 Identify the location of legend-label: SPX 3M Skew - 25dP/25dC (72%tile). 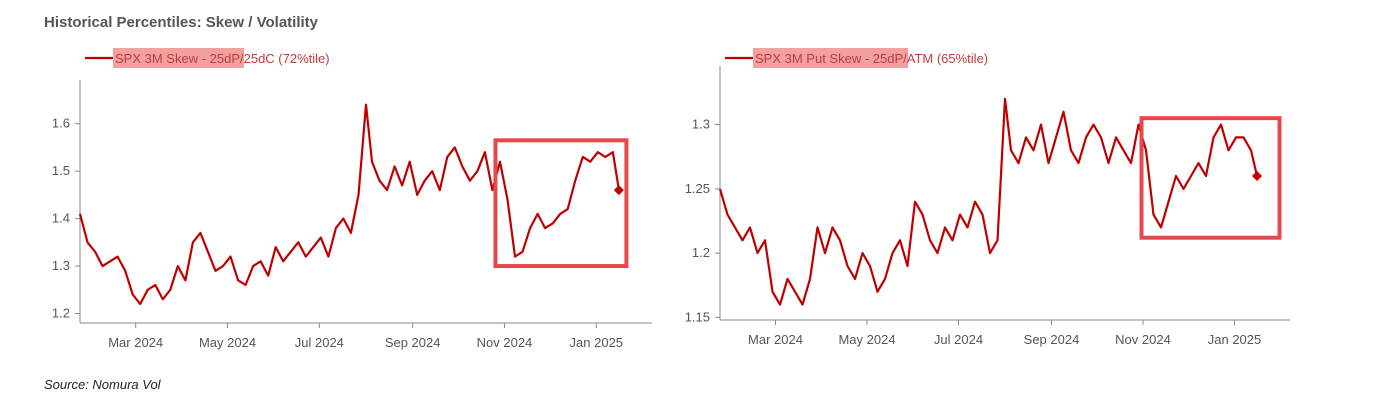
(222, 58).